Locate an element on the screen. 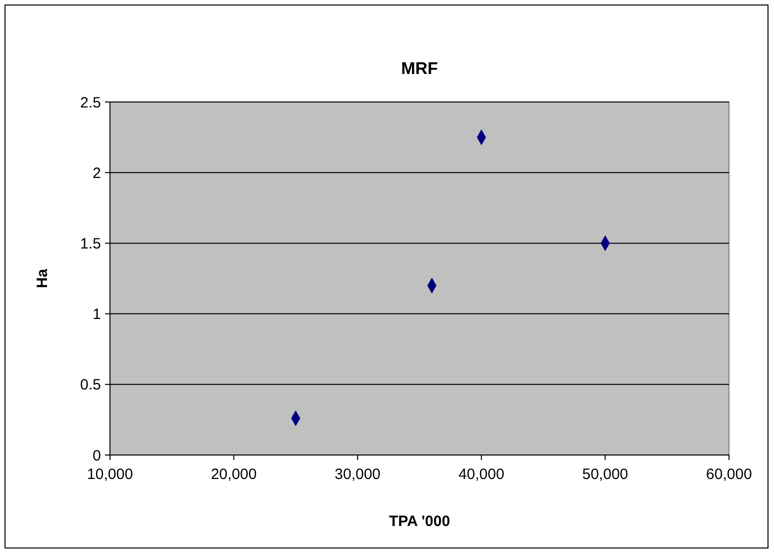 This screenshot has width=774, height=554. x-tick-label: 50,000 is located at coordinates (605, 474).